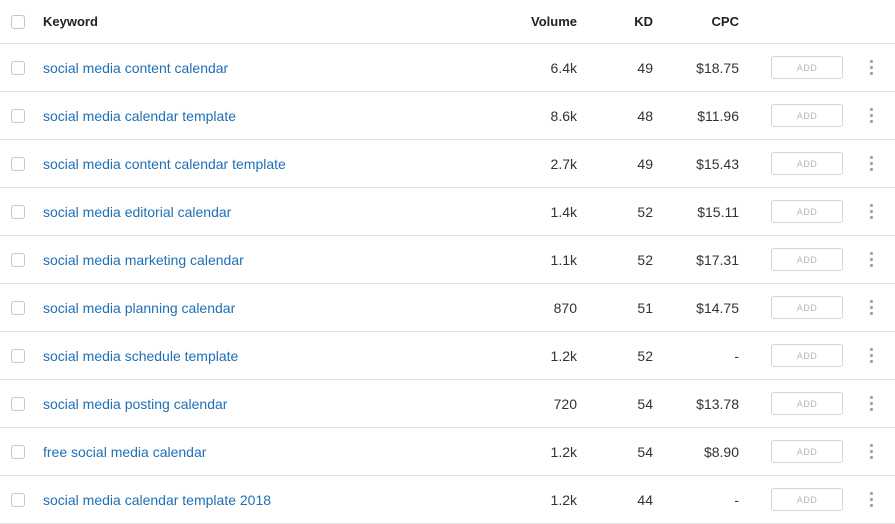 Image resolution: width=895 pixels, height=524 pixels. I want to click on volume-value: 1.1k, so click(563, 259).